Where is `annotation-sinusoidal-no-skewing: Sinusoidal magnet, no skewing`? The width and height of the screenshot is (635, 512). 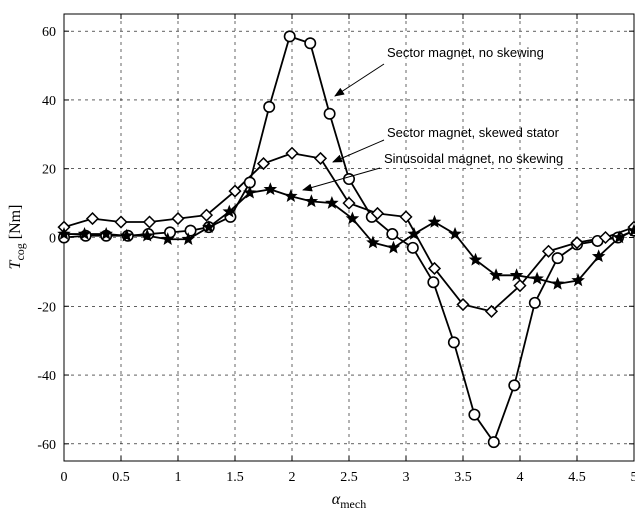
annotation-sinusoidal-no-skewing: Sinusoidal magnet, no skewing is located at coordinates (473, 158).